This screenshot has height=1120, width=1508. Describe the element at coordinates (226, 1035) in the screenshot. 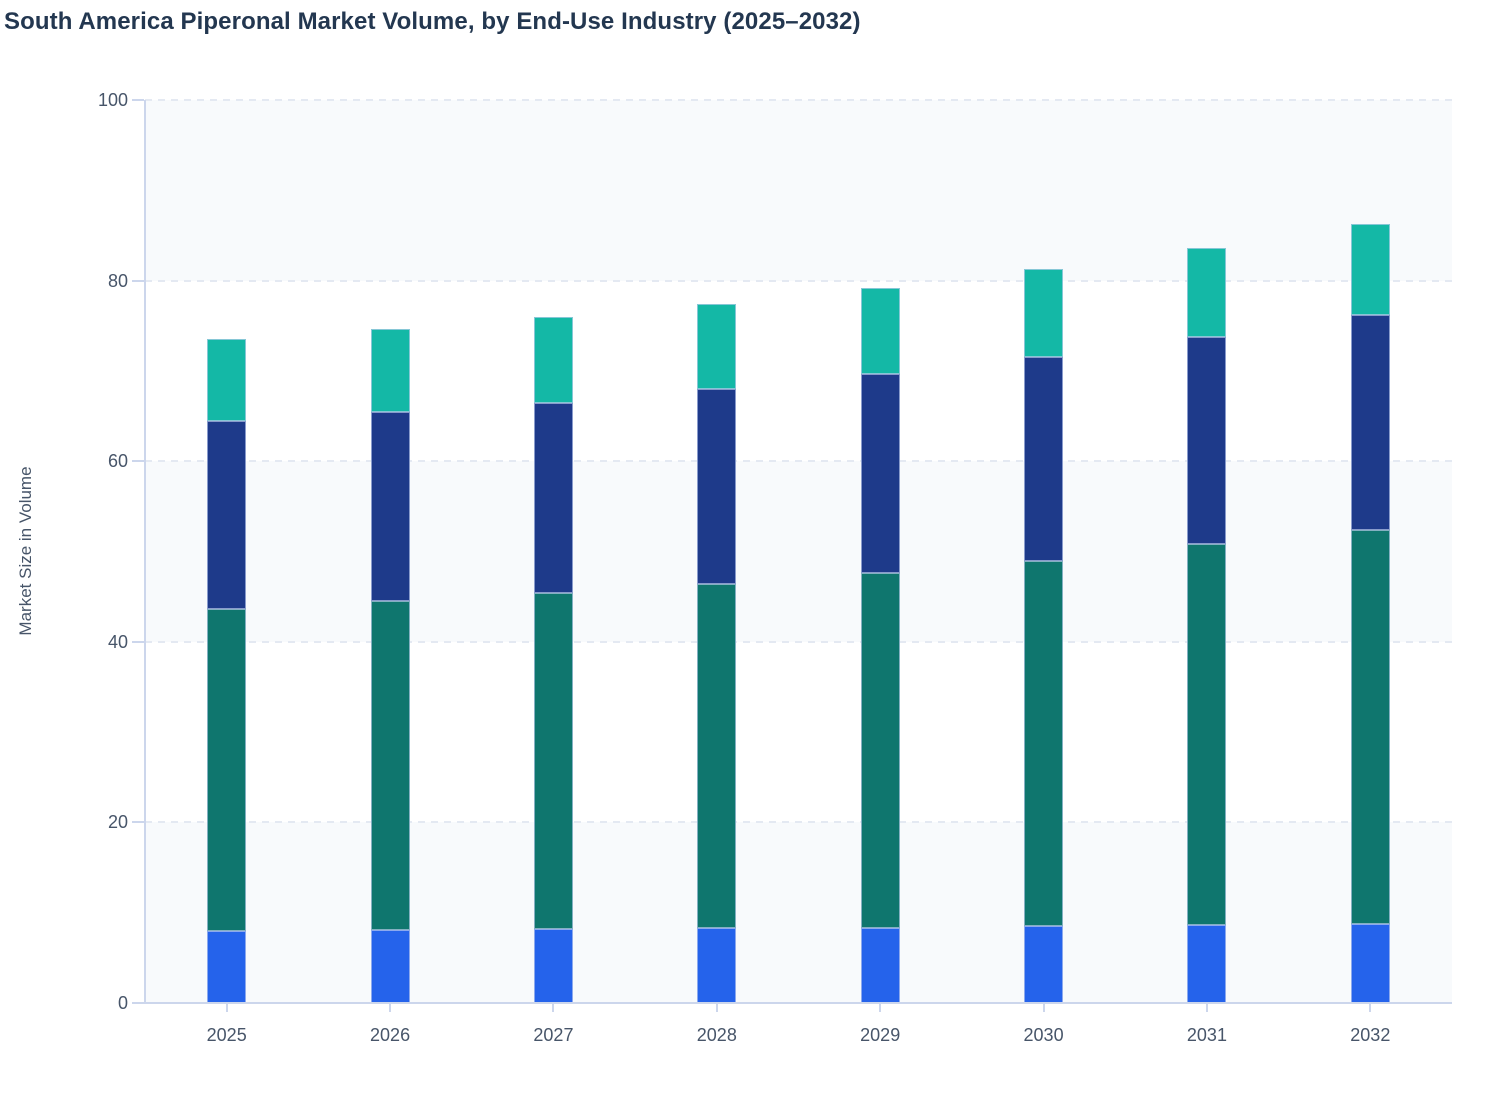

I see `x-tick-label-2025: 2025` at that location.